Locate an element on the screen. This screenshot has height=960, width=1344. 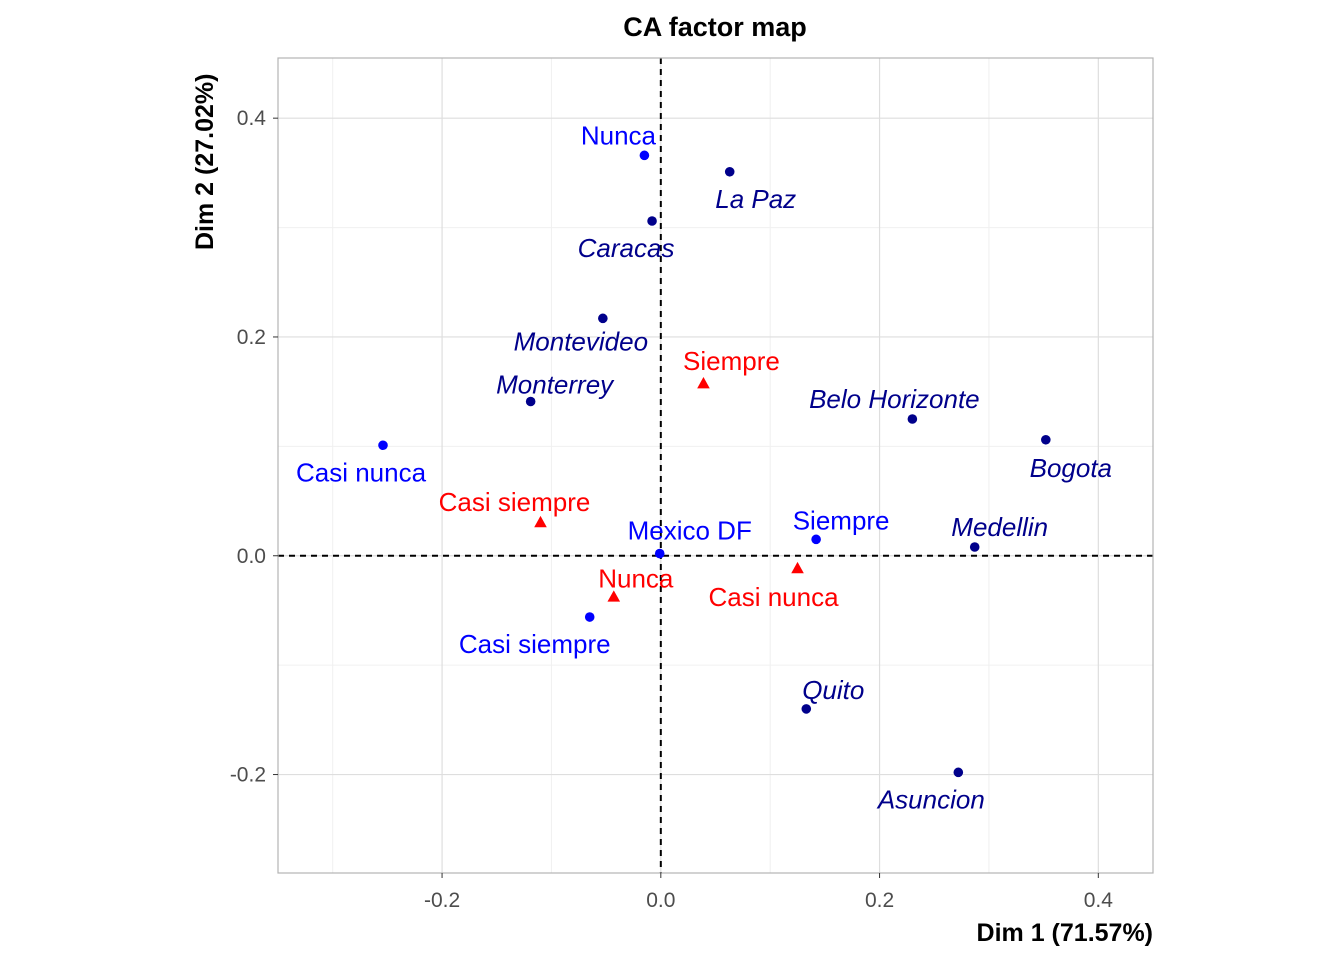
supp-casi-siempre-marker is located at coordinates (540, 521).